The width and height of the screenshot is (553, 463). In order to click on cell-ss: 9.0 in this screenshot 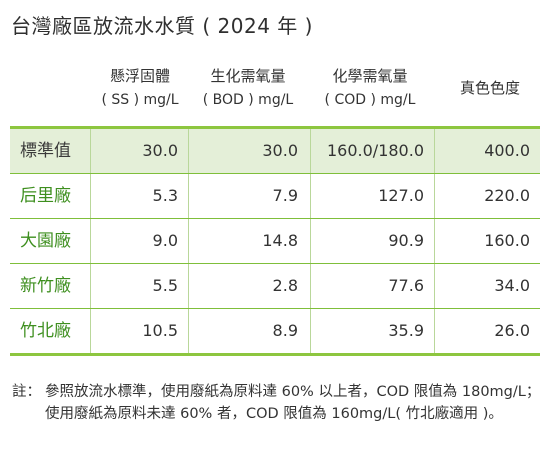, I will do `click(165, 240)`.